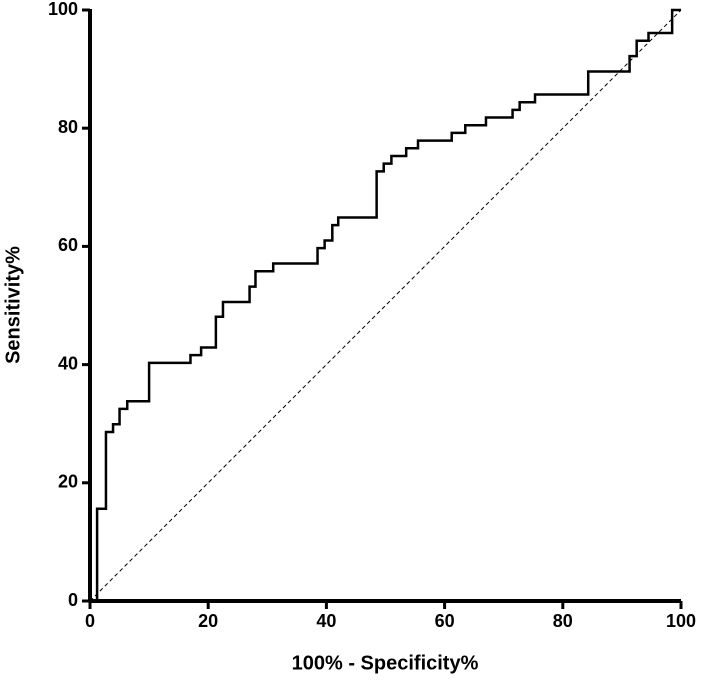  What do you see at coordinates (208, 621) in the screenshot?
I see `x-tick-label: 20` at bounding box center [208, 621].